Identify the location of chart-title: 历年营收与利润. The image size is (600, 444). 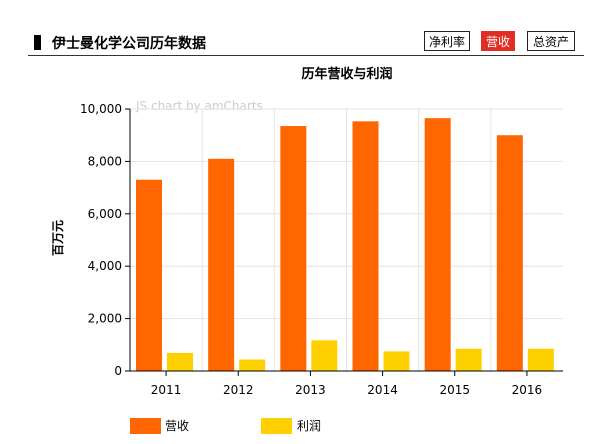
(346, 74).